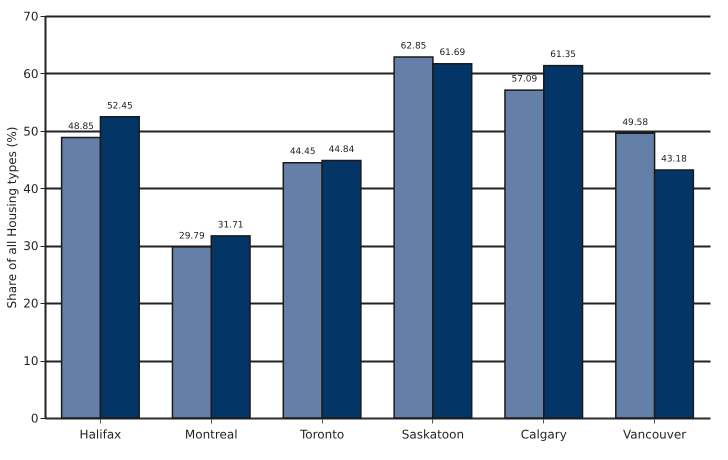 The image size is (728, 460). Describe the element at coordinates (413, 47) in the screenshot. I see `data-label: 62.85` at that location.